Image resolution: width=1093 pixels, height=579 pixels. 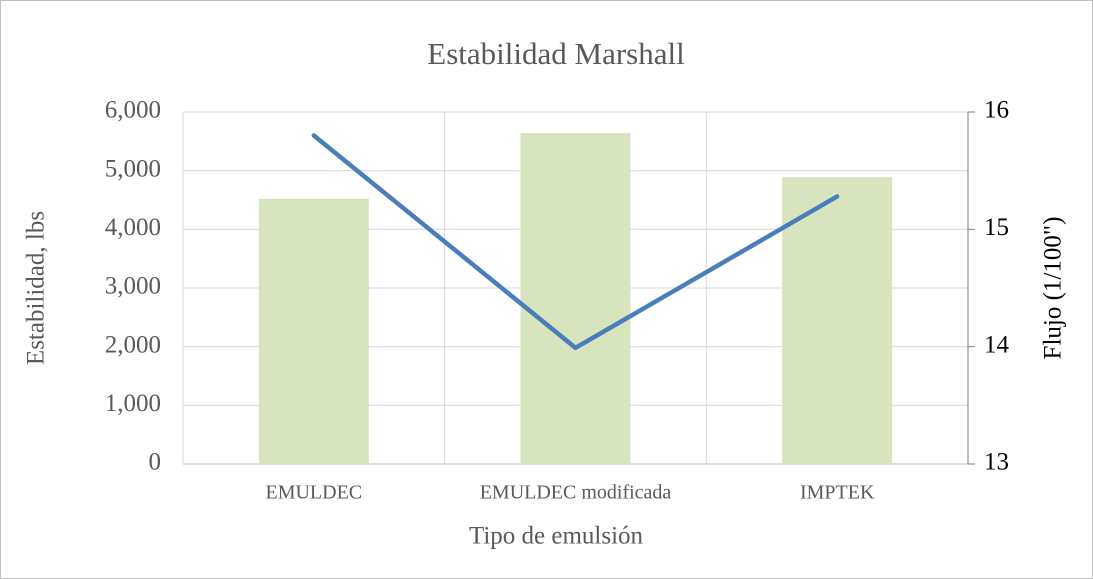 I want to click on y2-axis-label: Flujo (1/100"), so click(x=1053, y=288).